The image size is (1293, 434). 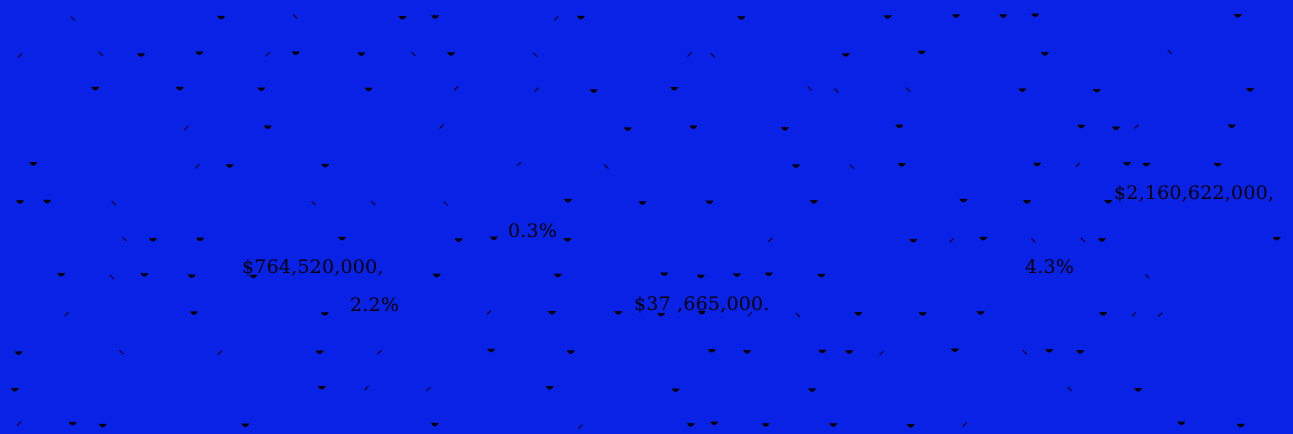 I want to click on percent-label-left: 2.2%, so click(x=375, y=305).